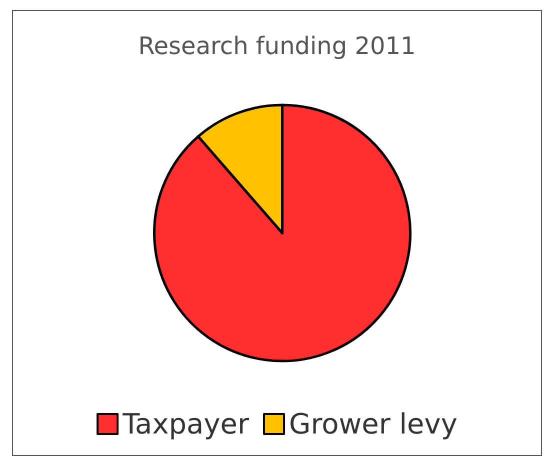  Describe the element at coordinates (277, 46) in the screenshot. I see `chart-title: Research funding 2011` at that location.